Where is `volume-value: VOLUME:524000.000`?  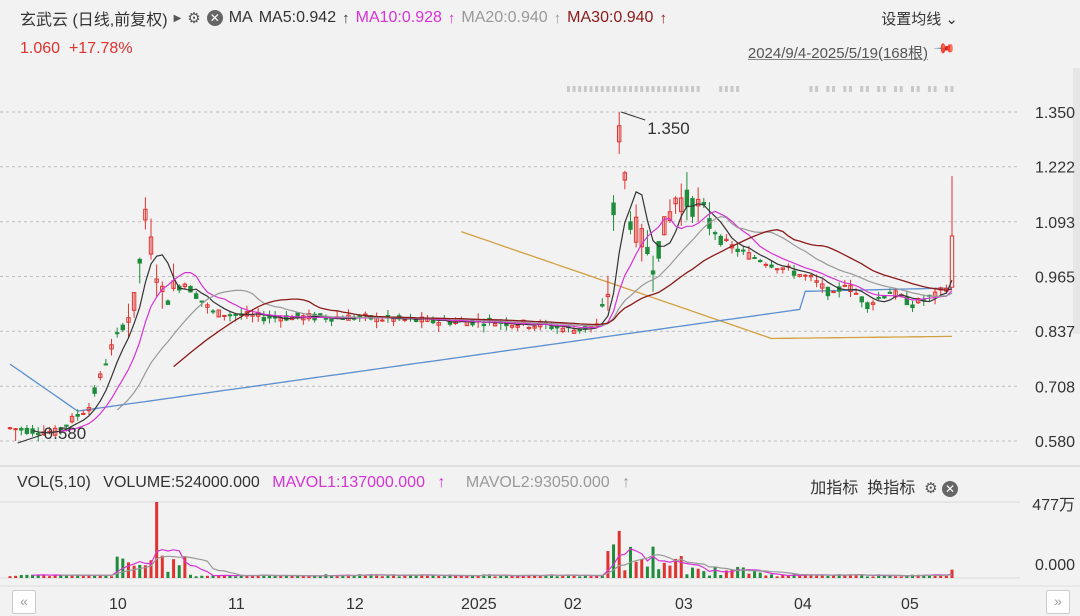
volume-value: VOLUME:524000.000 is located at coordinates (181, 482).